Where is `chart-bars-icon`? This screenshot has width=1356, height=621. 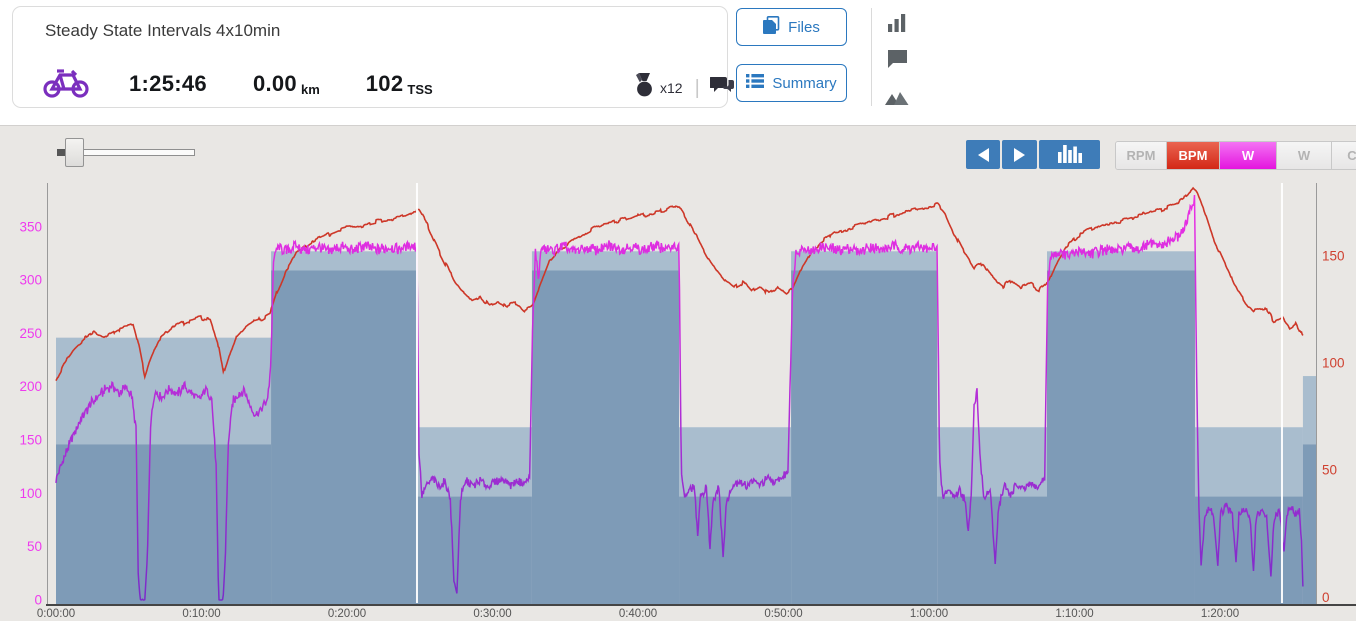
chart-bars-icon is located at coordinates (897, 23).